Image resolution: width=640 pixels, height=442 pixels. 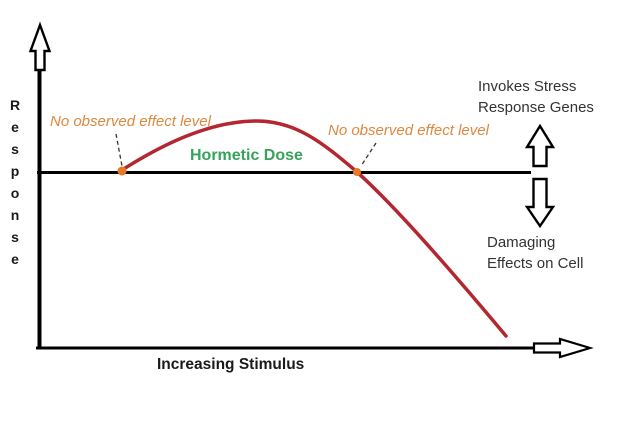 I want to click on noel-marker-left, so click(x=122, y=171).